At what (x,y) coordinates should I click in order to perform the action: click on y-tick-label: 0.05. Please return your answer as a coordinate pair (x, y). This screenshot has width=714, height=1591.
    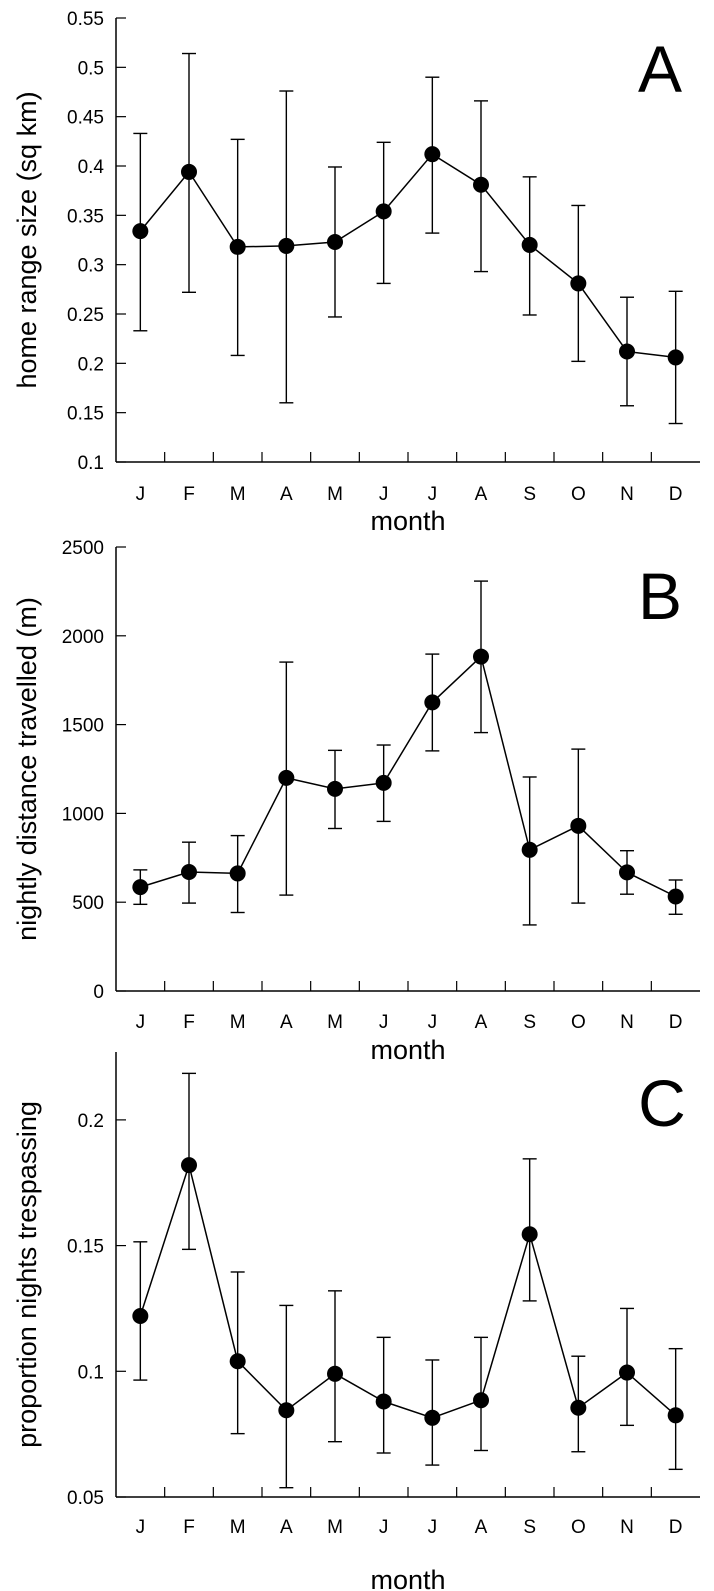
    Looking at the image, I should click on (85, 1498).